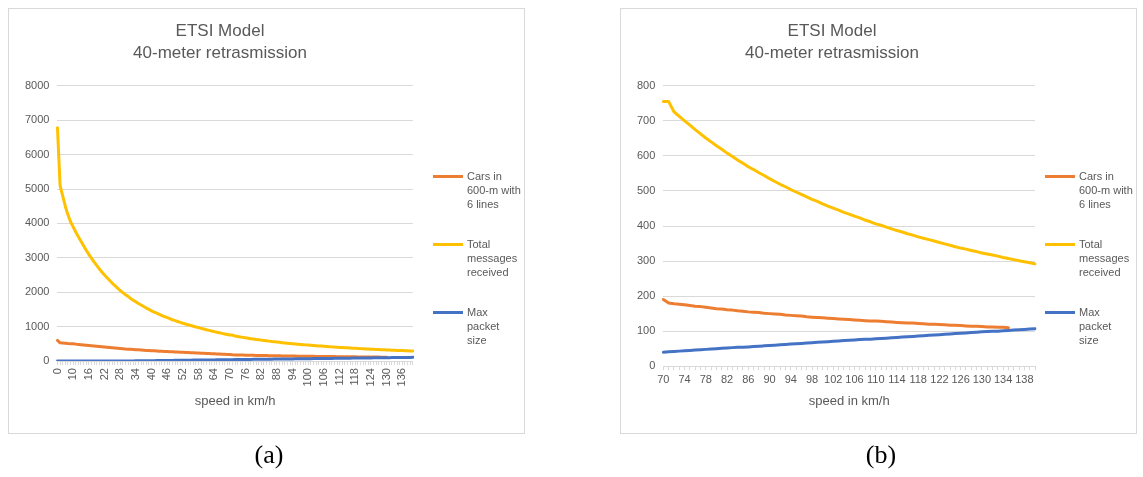  I want to click on y-tick-label: 400, so click(646, 225).